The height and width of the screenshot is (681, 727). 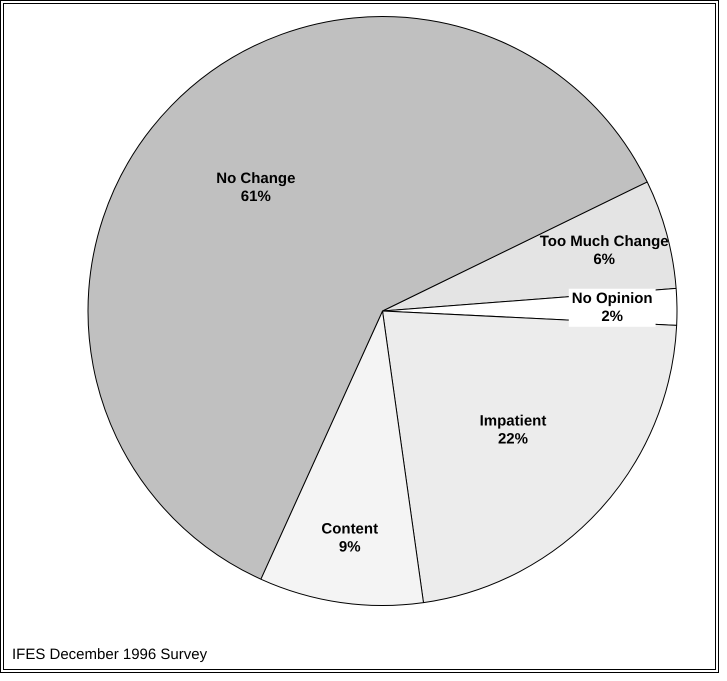 I want to click on data-label: 61%, so click(x=255, y=196).